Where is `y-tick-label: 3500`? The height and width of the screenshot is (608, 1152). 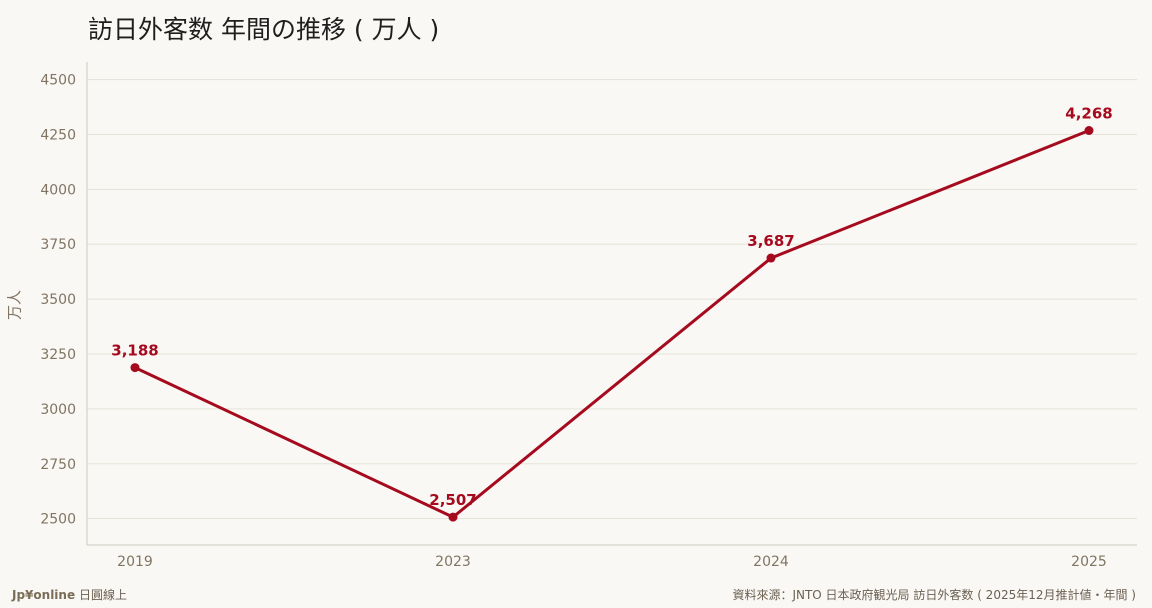
y-tick-label: 3500 is located at coordinates (58, 300).